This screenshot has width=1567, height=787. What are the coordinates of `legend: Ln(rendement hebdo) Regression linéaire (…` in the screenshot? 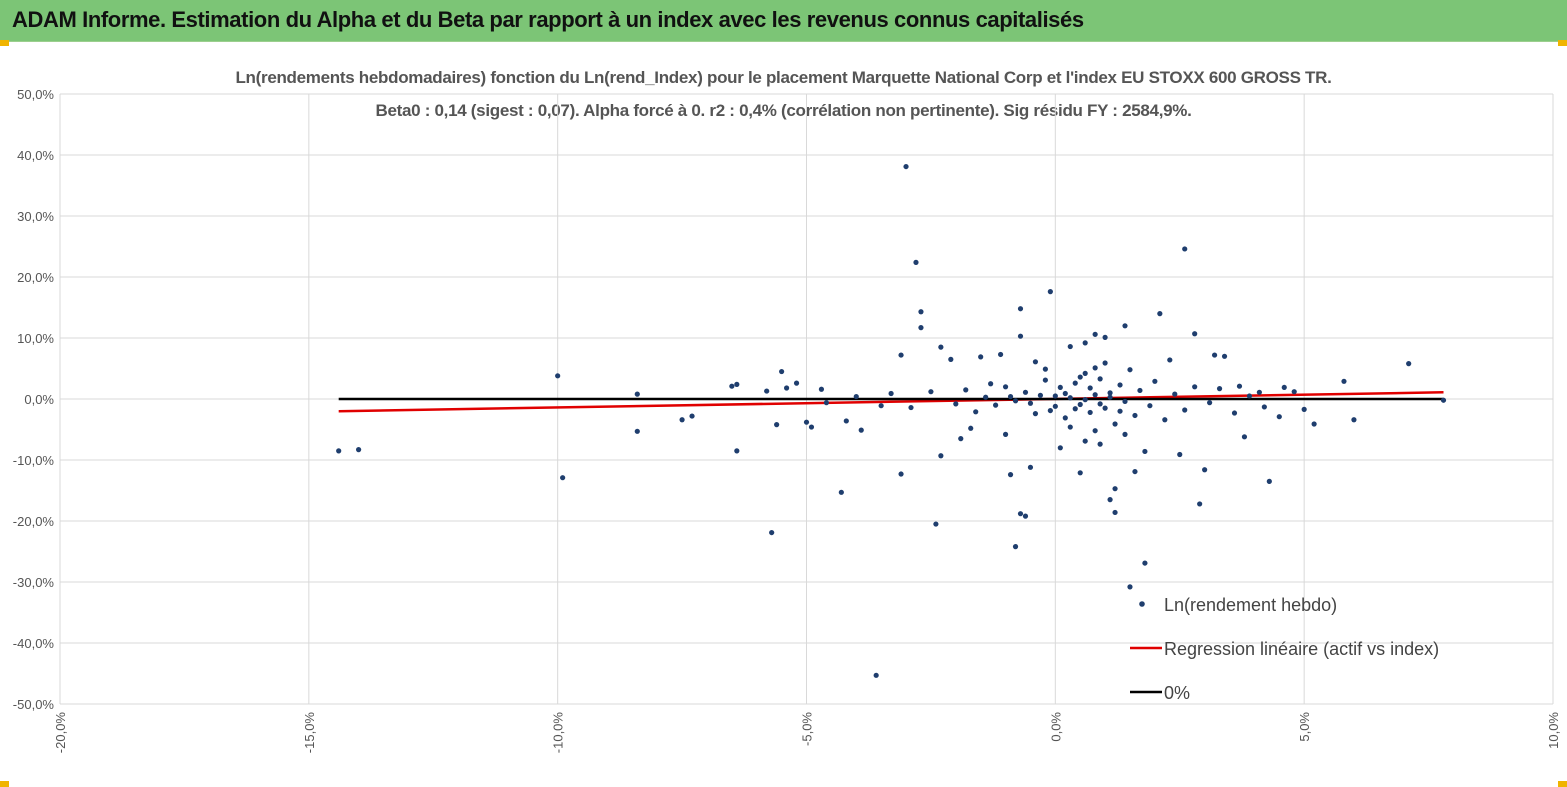 It's located at (1284, 649).